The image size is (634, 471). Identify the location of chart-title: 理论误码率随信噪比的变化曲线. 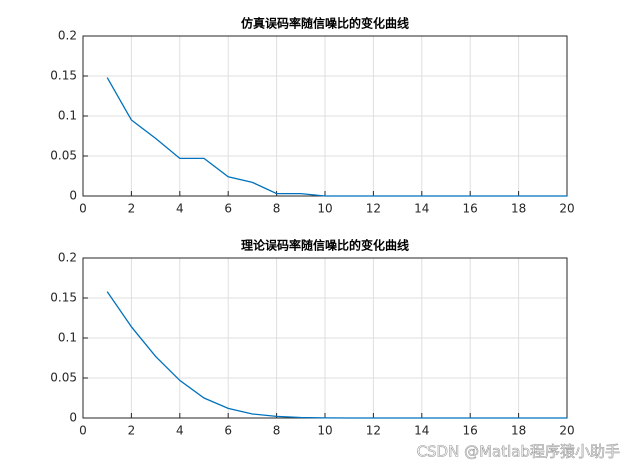
(325, 245).